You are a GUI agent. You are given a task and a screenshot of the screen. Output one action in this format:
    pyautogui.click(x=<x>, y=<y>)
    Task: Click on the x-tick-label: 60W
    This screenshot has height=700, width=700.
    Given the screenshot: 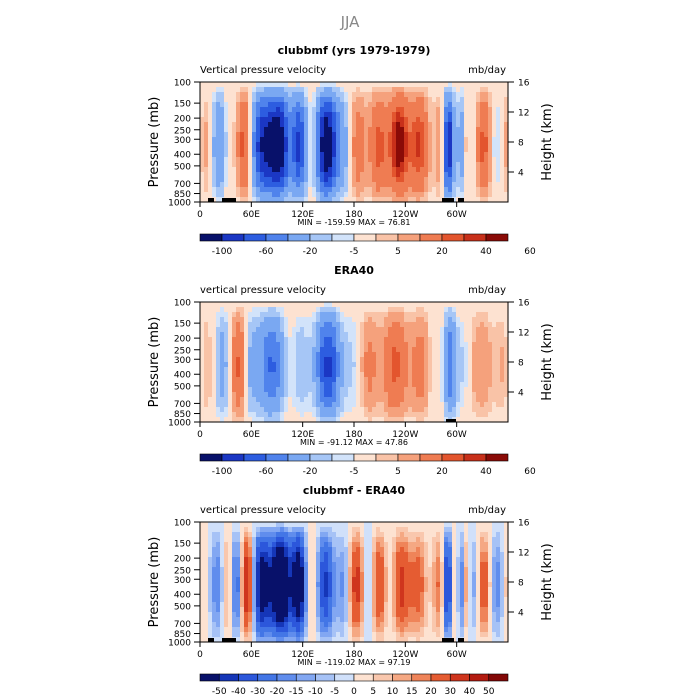 What is the action you would take?
    pyautogui.click(x=456, y=435)
    